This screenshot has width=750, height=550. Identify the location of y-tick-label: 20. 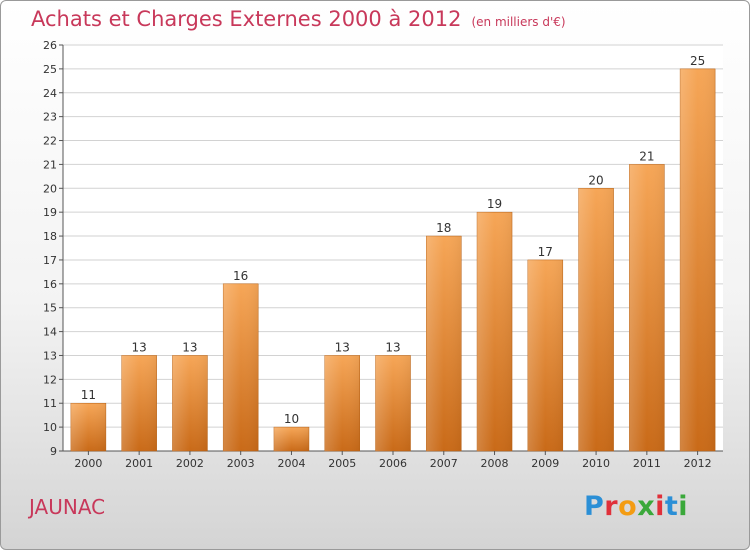
(50, 188).